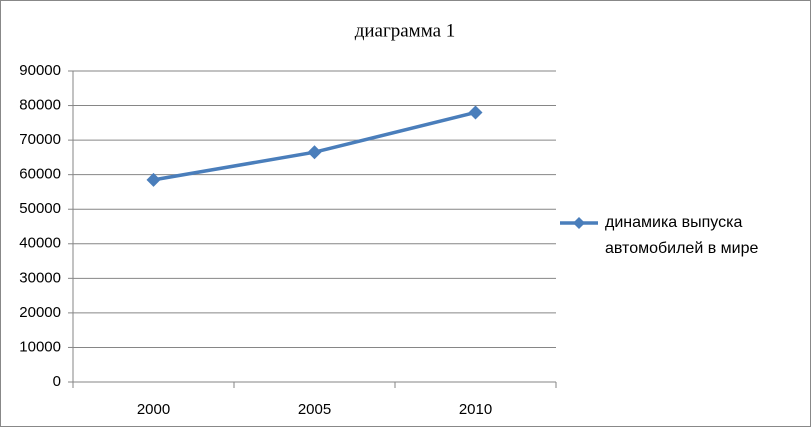  What do you see at coordinates (405, 30) in the screenshot?
I see `chart-title: диаграмма 1` at bounding box center [405, 30].